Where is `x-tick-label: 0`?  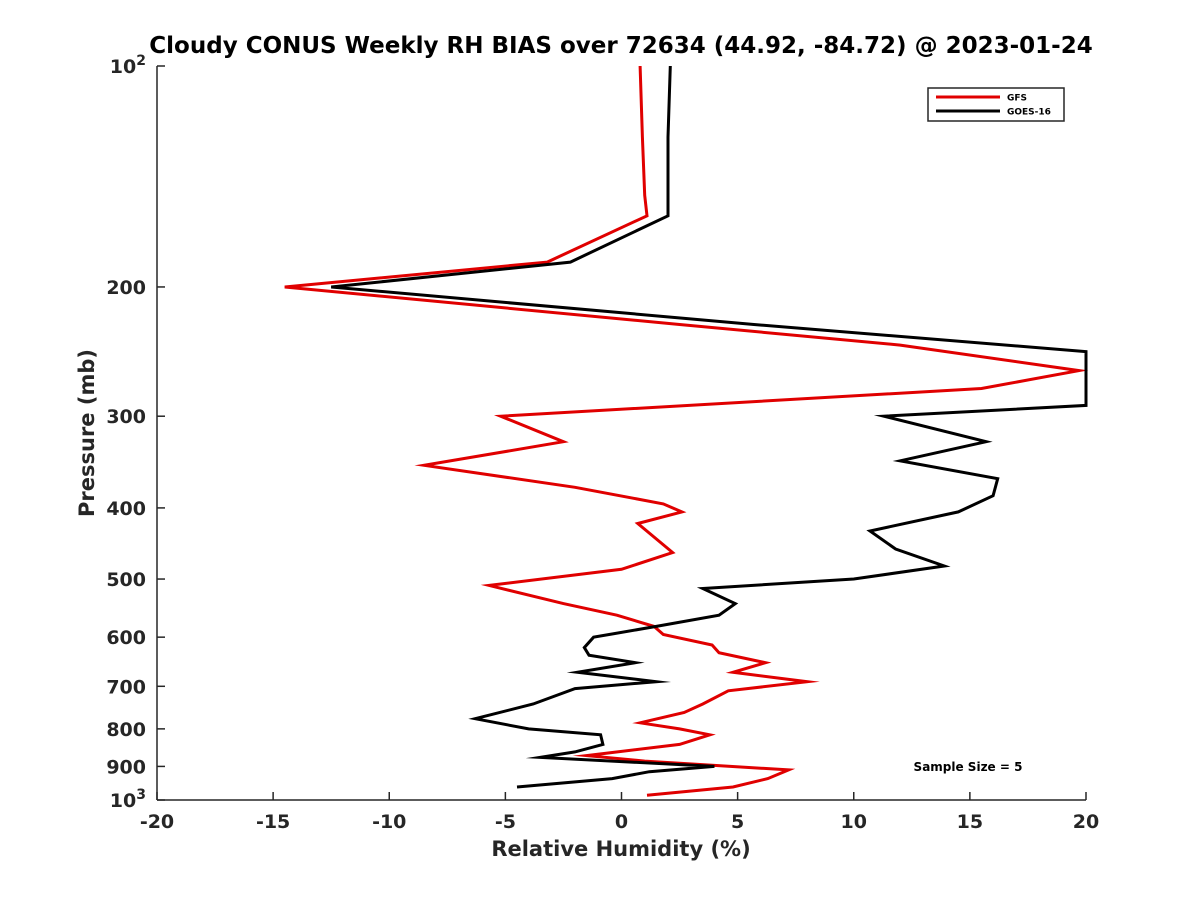
x-tick-label: 0 is located at coordinates (621, 822).